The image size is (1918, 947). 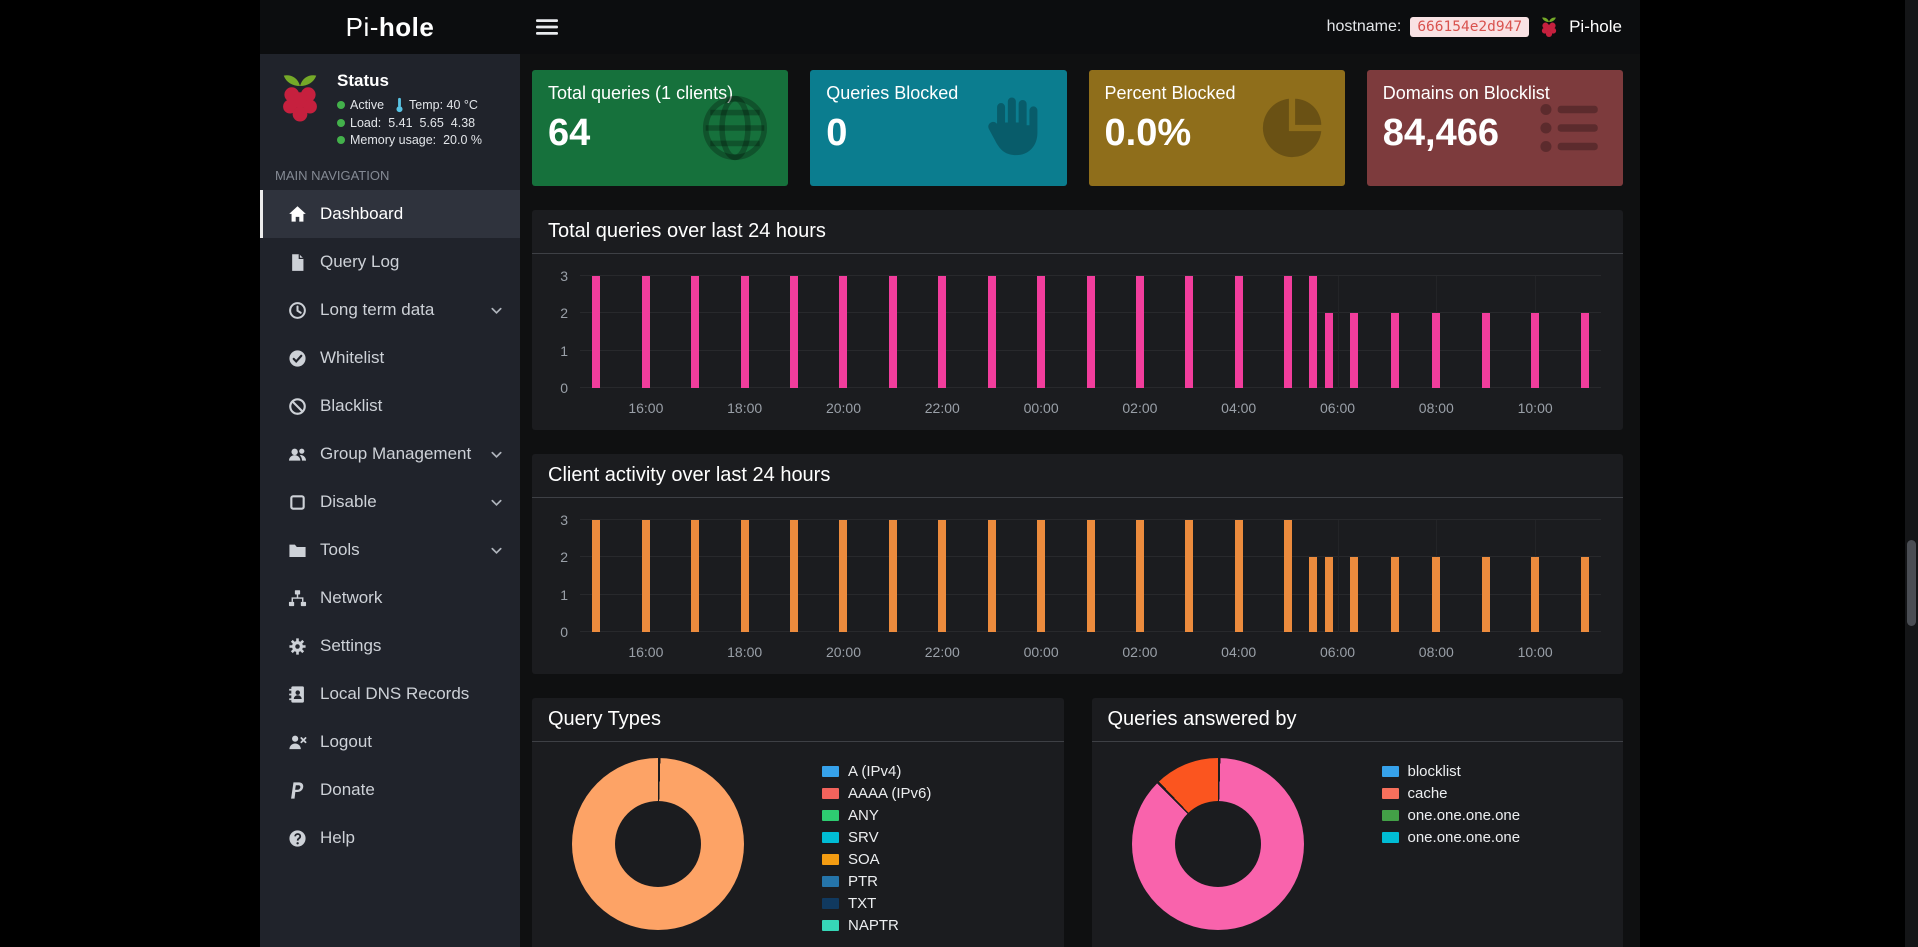 What do you see at coordinates (390, 694) in the screenshot?
I see `sidebar-item-local-dns-records: Local DNS Records` at bounding box center [390, 694].